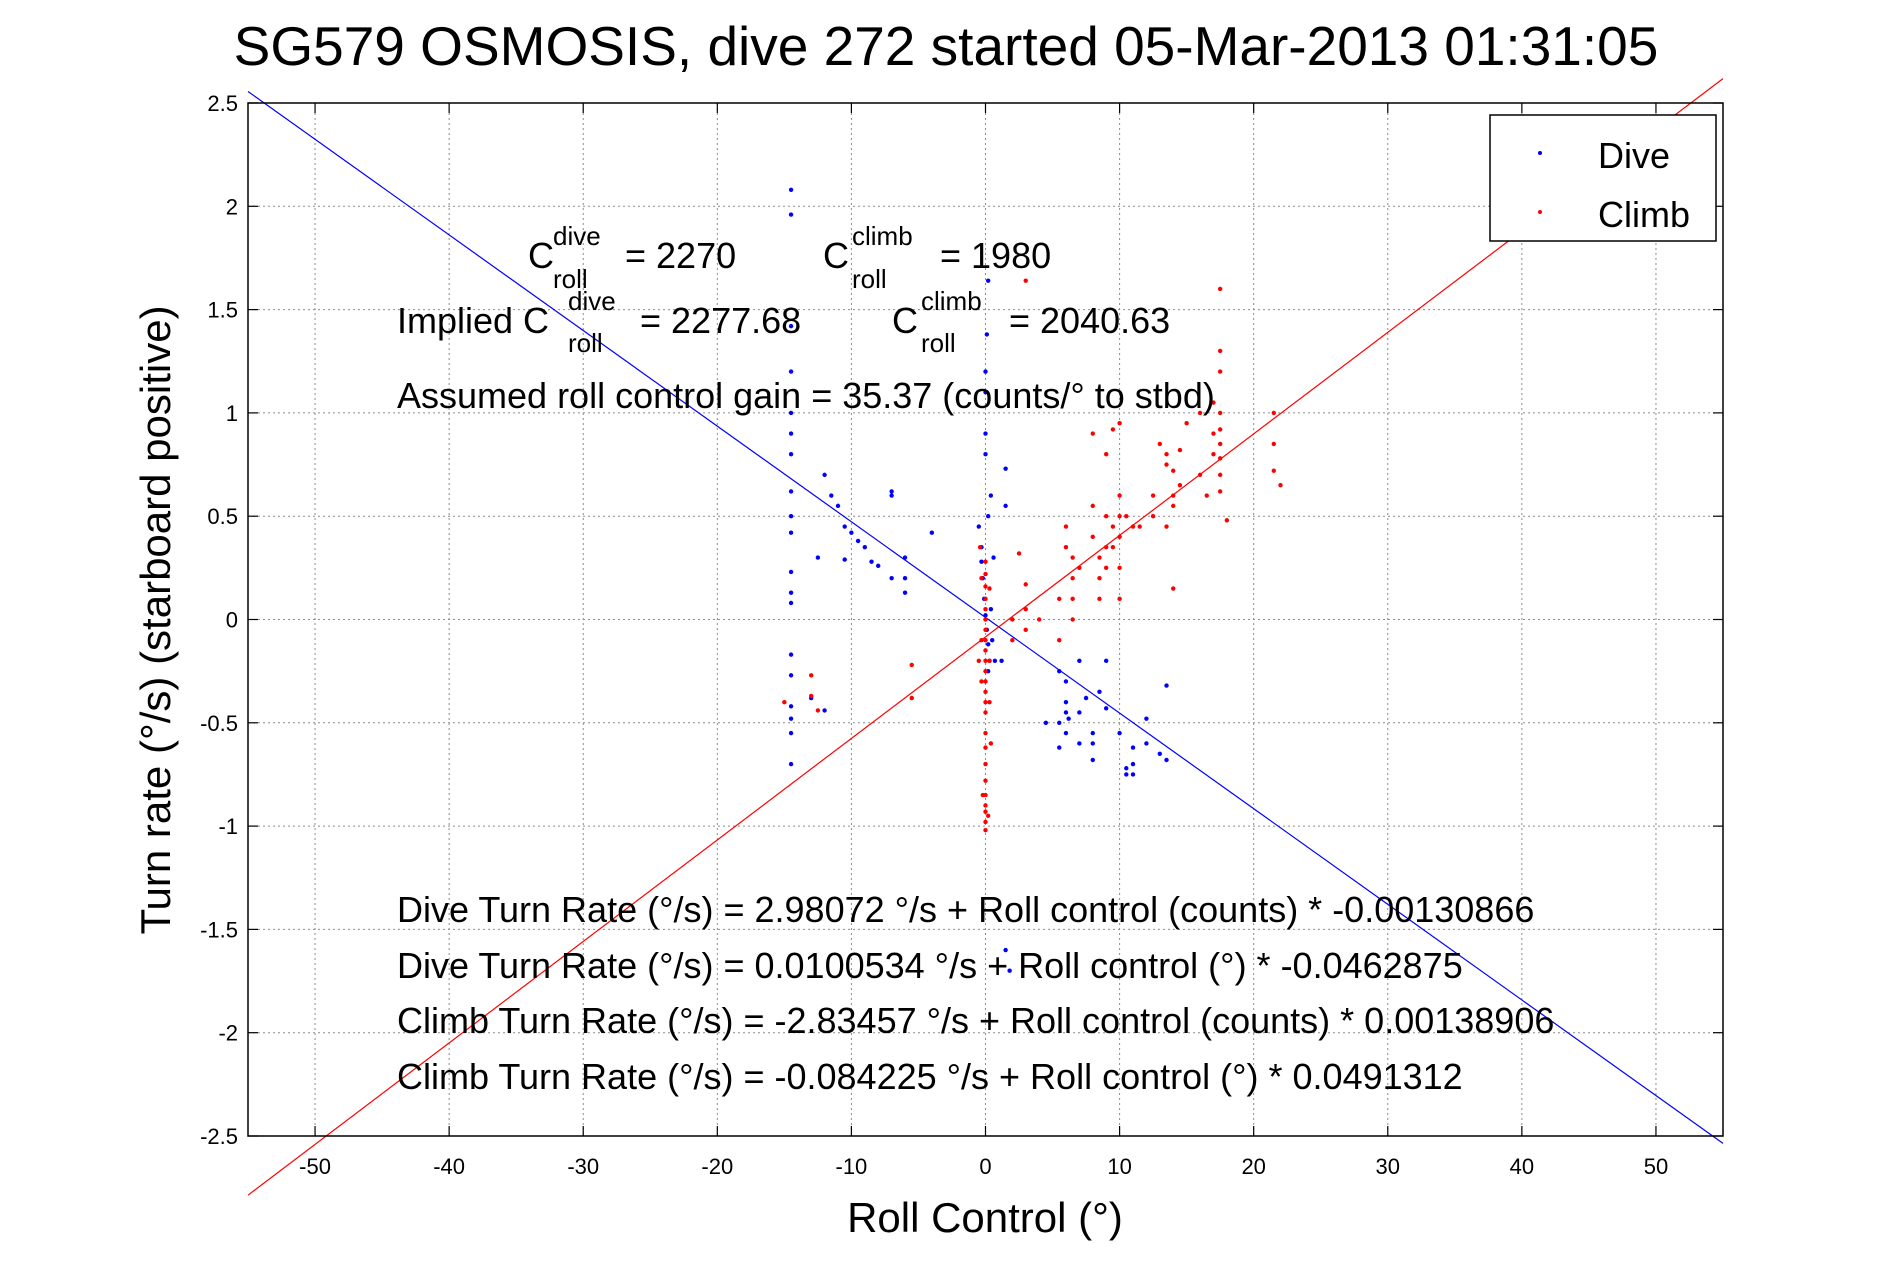 The height and width of the screenshot is (1262, 1891). Describe the element at coordinates (577, 236) in the screenshot. I see `c-roll-dive-sup: dive` at that location.